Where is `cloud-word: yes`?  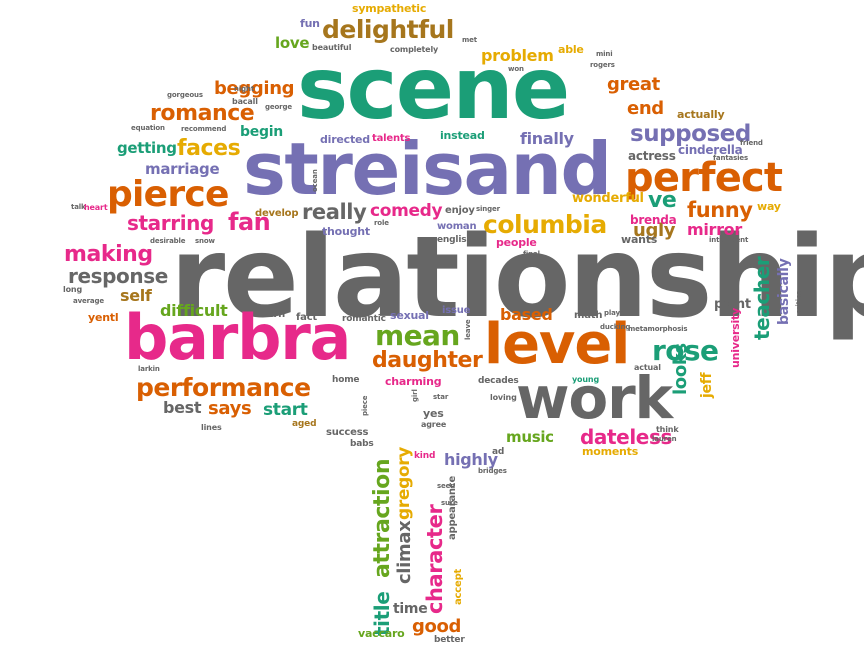
cloud-word: yes is located at coordinates (433, 413).